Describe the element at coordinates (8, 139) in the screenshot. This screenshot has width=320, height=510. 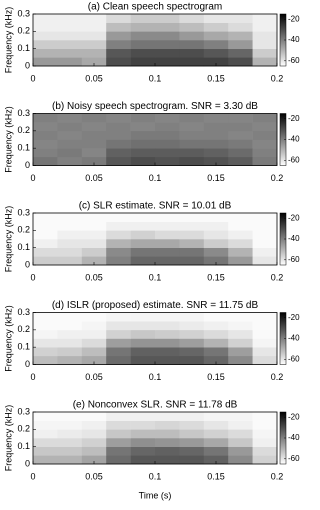
I see `y-axis-label: Frequency (kHz)` at that location.